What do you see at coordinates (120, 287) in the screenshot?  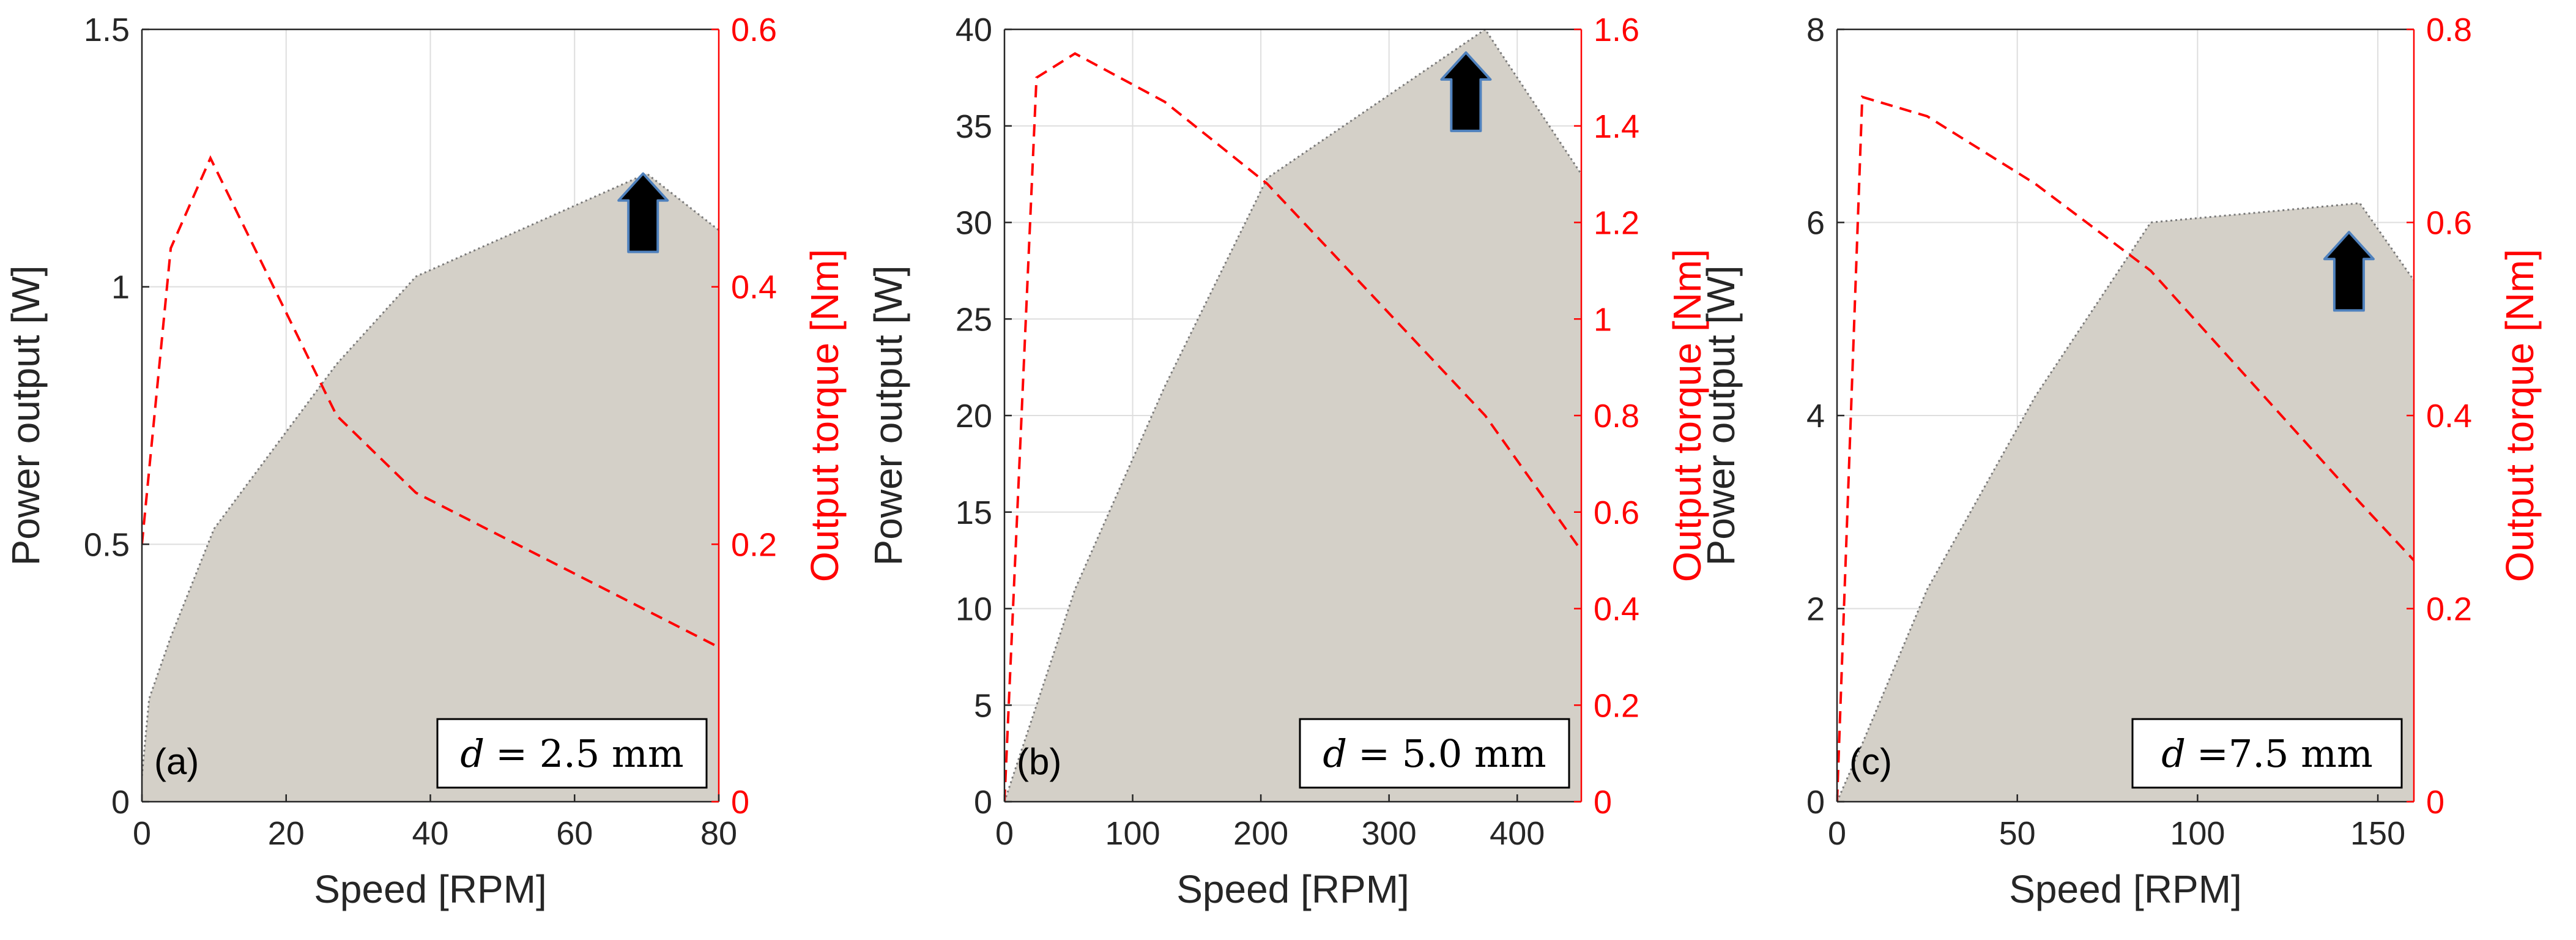 I see `y-tick-label: 1` at bounding box center [120, 287].